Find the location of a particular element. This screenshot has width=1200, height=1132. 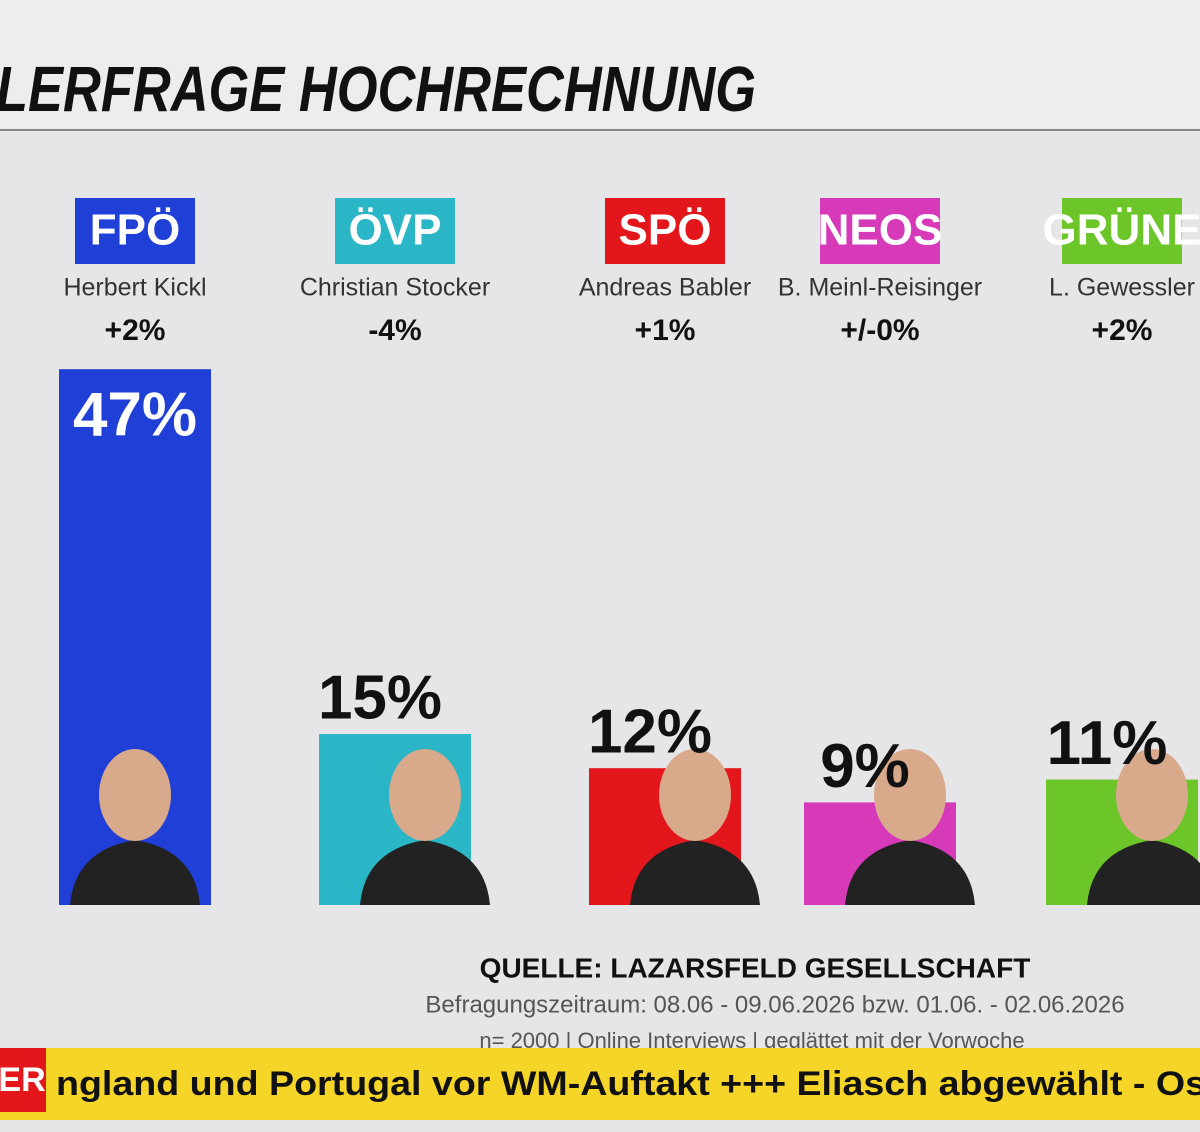

value-label: 9% is located at coordinates (865, 766).